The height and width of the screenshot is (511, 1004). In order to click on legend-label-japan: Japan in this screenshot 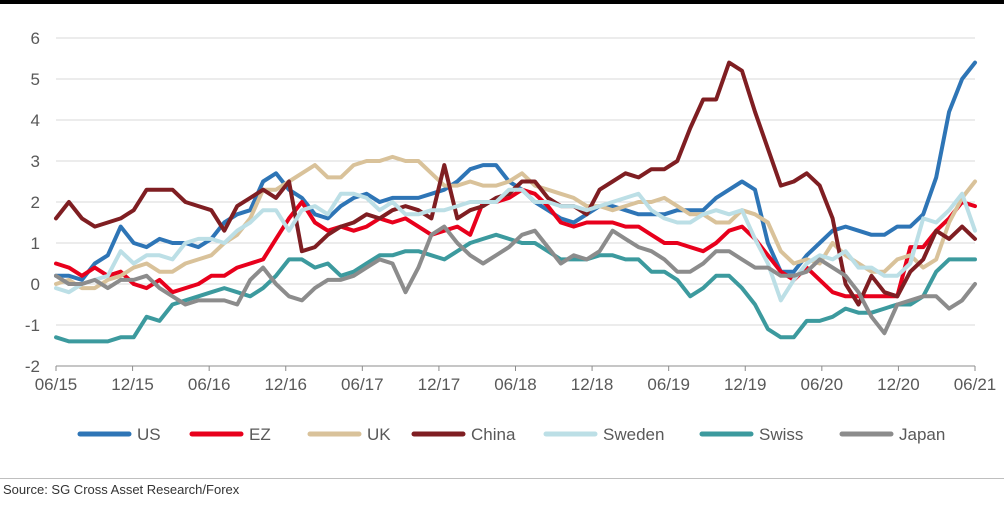, I will do `click(922, 434)`.